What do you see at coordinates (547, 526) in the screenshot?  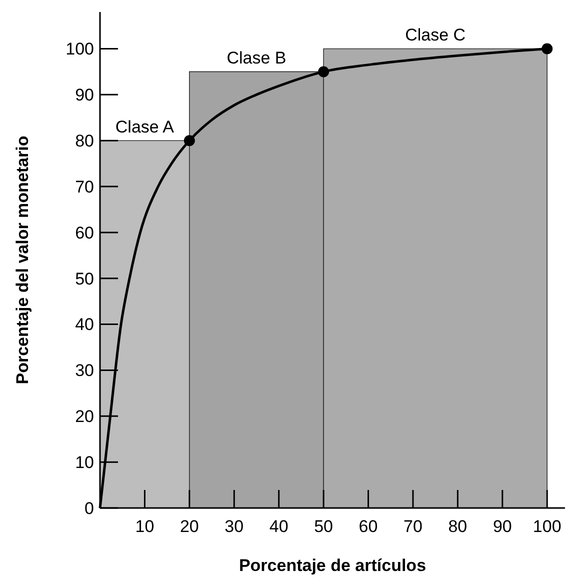 I see `x-tick-label: 100` at bounding box center [547, 526].